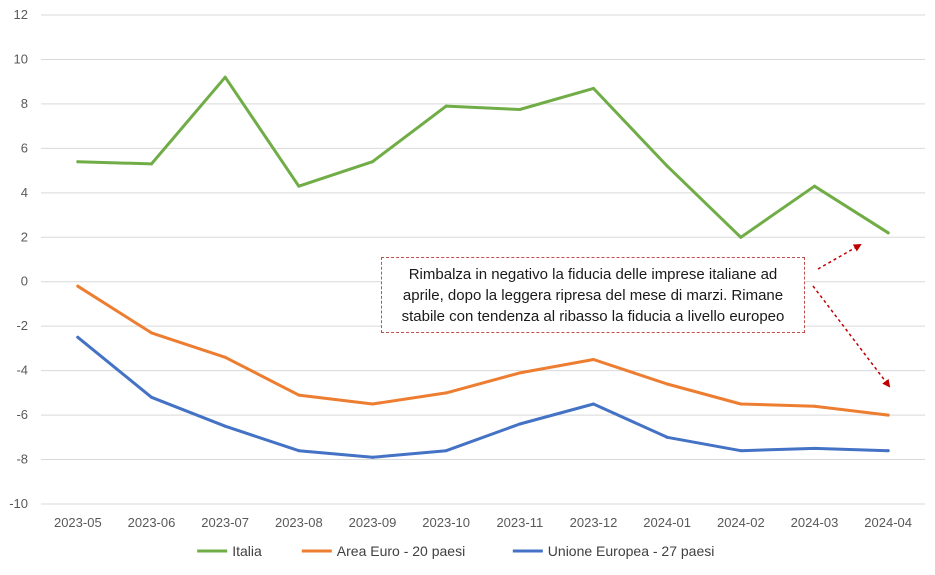 This screenshot has height=575, width=935. What do you see at coordinates (18, 503) in the screenshot?
I see `y-tick-label: -10` at bounding box center [18, 503].